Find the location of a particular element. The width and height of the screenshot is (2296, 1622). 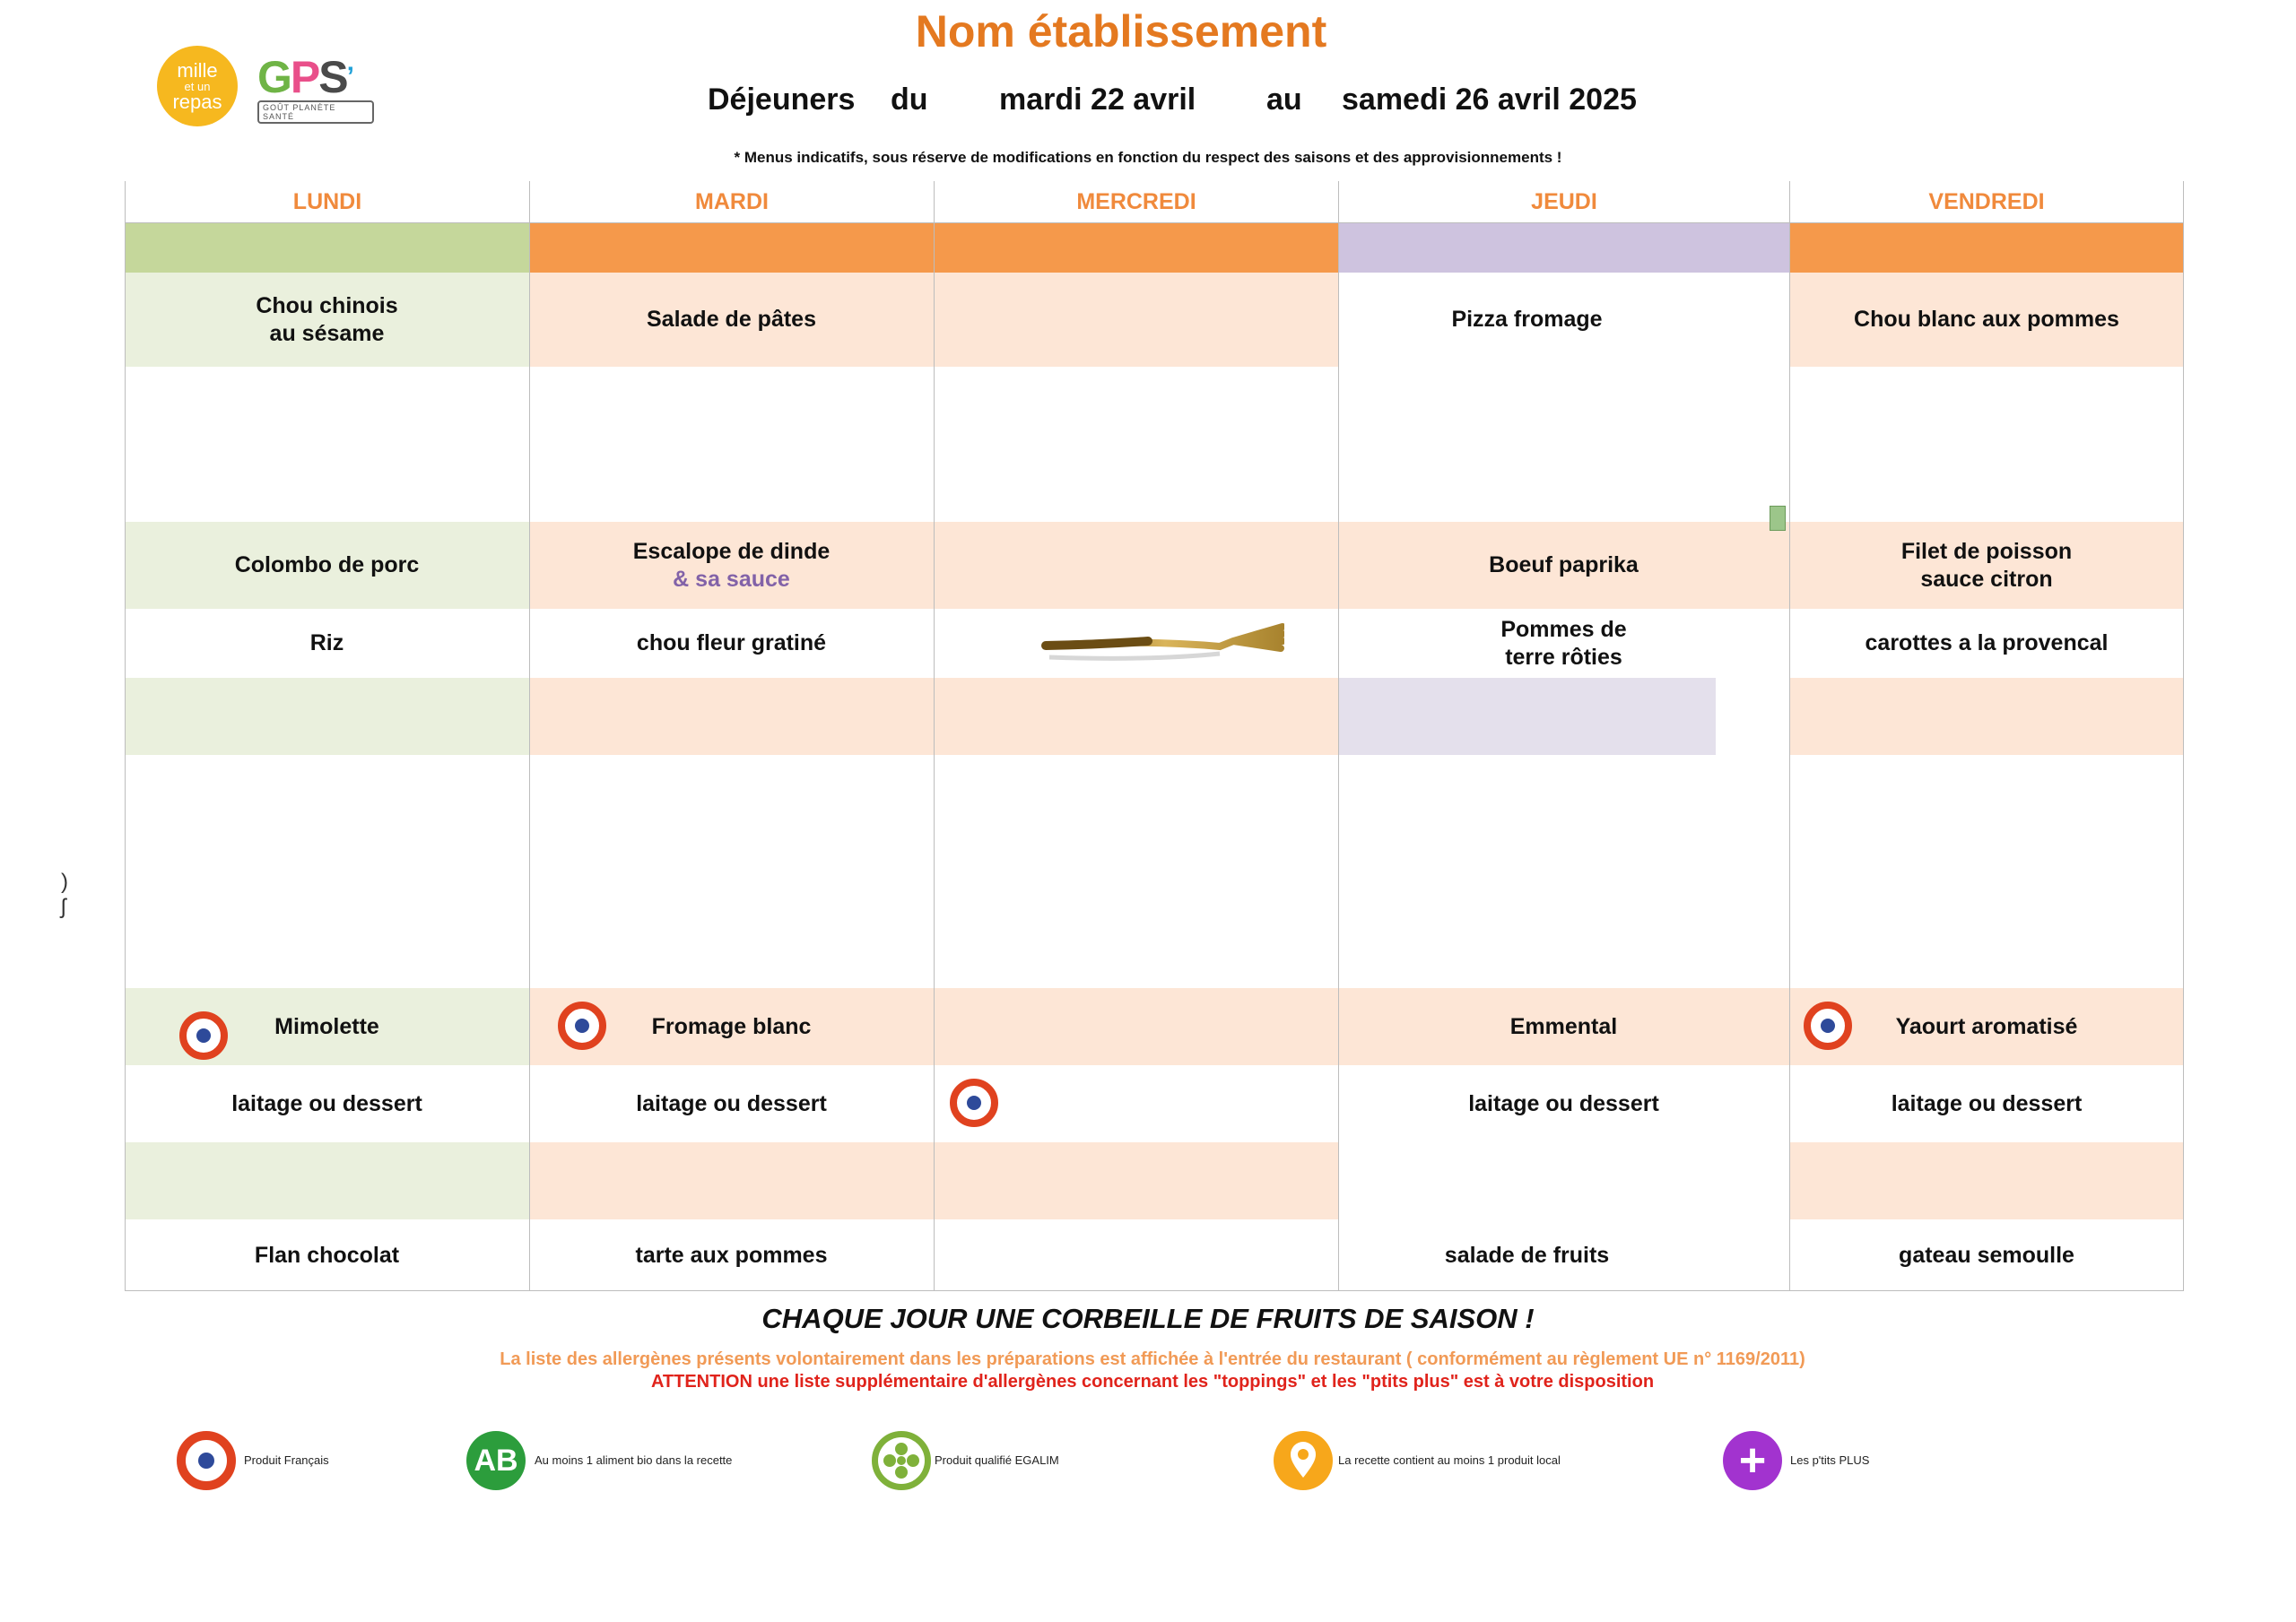

day-header-mercredi: MERCREDI is located at coordinates (1136, 202).